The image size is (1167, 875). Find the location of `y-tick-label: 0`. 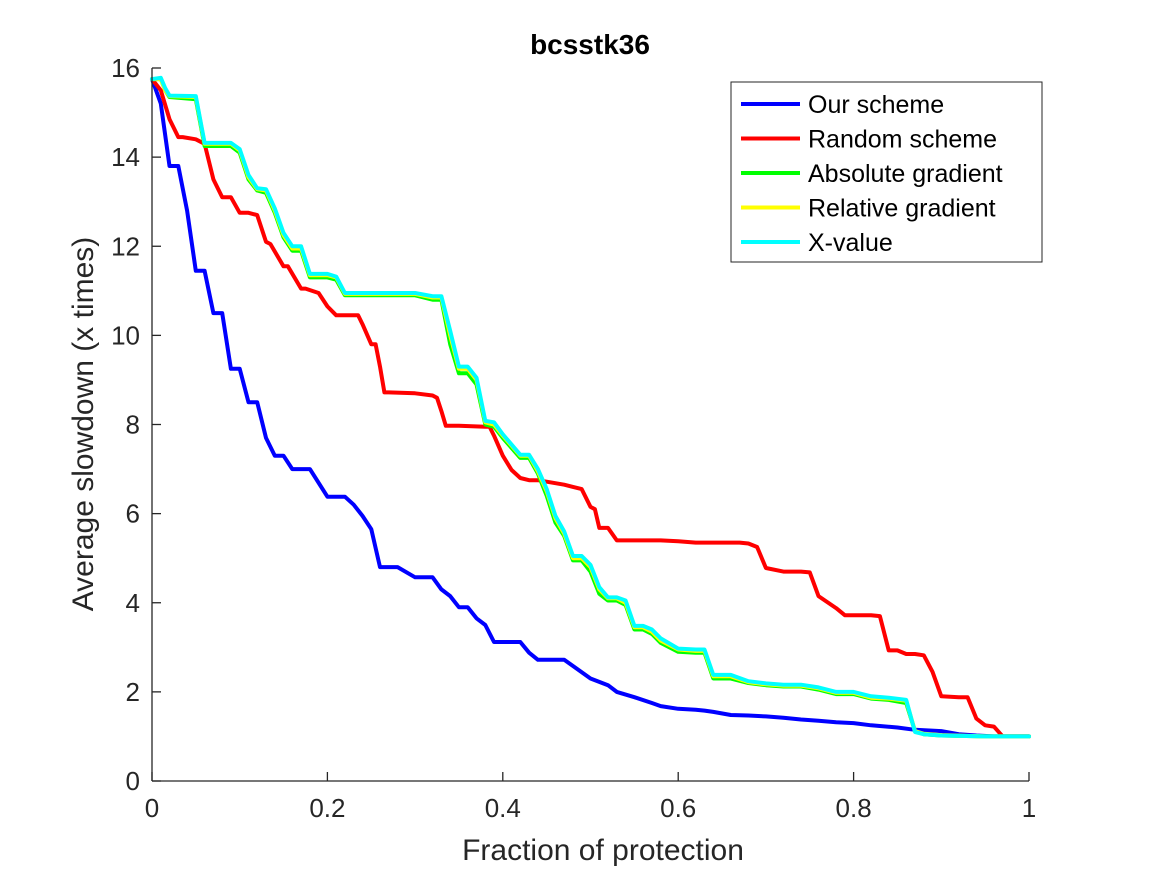

y-tick-label: 0 is located at coordinates (133, 781).